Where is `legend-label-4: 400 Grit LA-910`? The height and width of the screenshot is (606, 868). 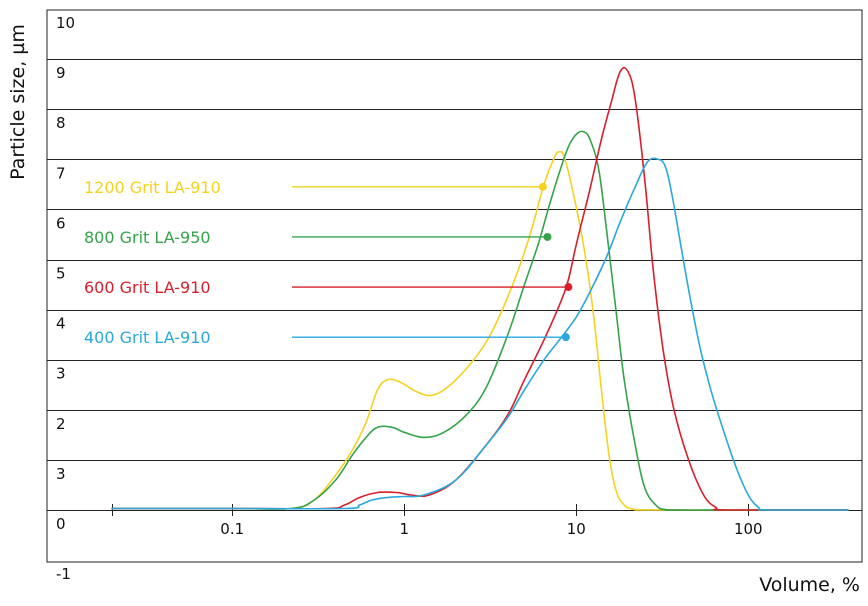 legend-label-4: 400 Grit LA-910 is located at coordinates (147, 337).